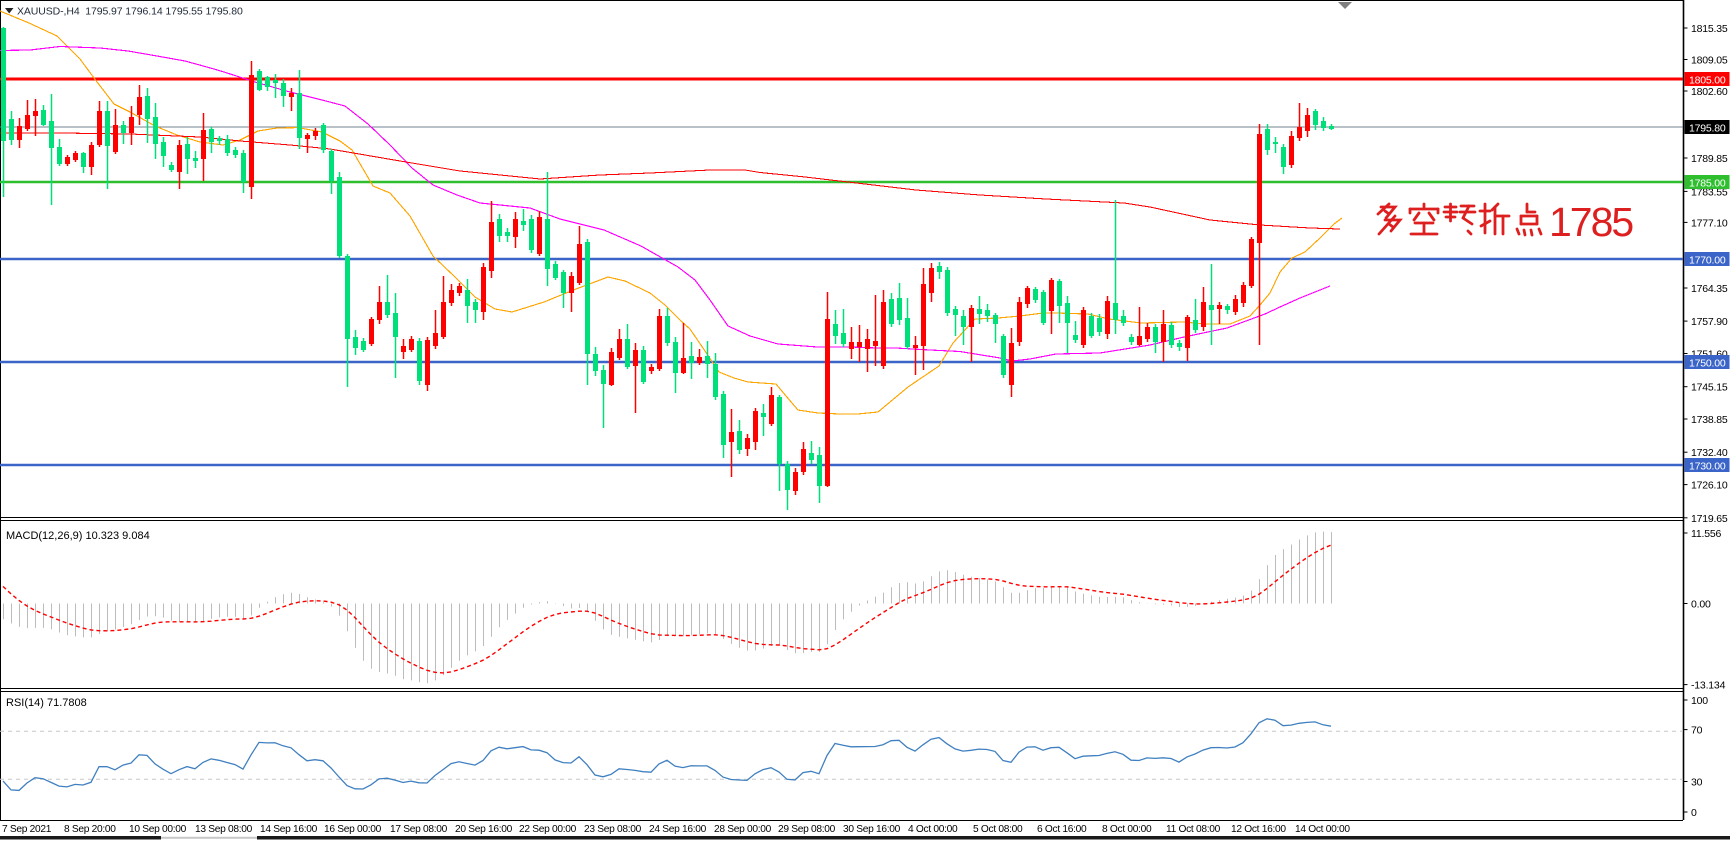 This screenshot has width=1730, height=847. I want to click on svg-text: 0.00, so click(1701, 605).